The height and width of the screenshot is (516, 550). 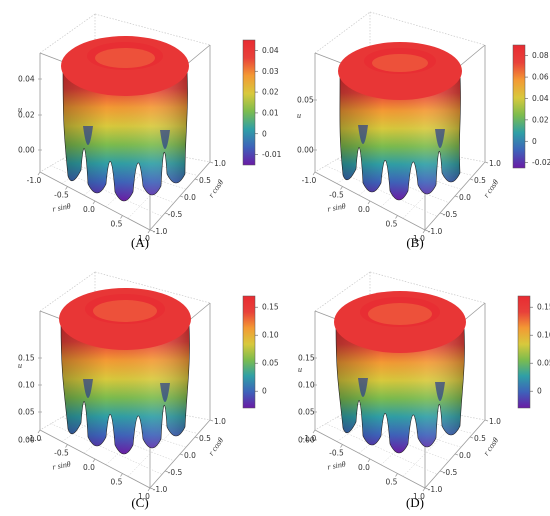 I want to click on surface, so click(x=125, y=371).